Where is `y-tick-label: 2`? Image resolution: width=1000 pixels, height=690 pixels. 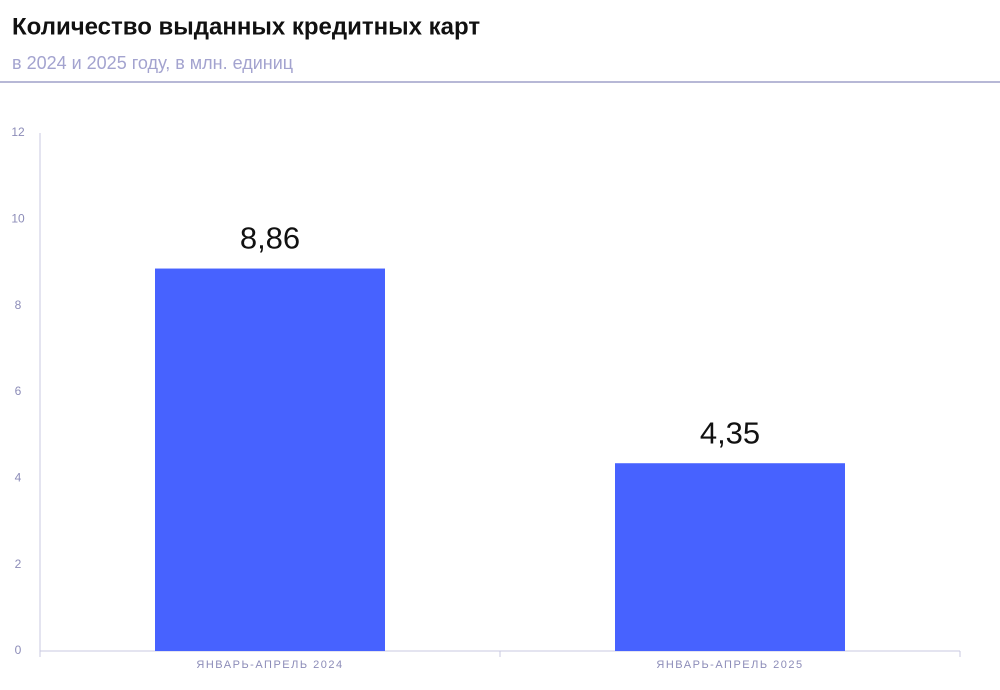 y-tick-label: 2 is located at coordinates (18, 564).